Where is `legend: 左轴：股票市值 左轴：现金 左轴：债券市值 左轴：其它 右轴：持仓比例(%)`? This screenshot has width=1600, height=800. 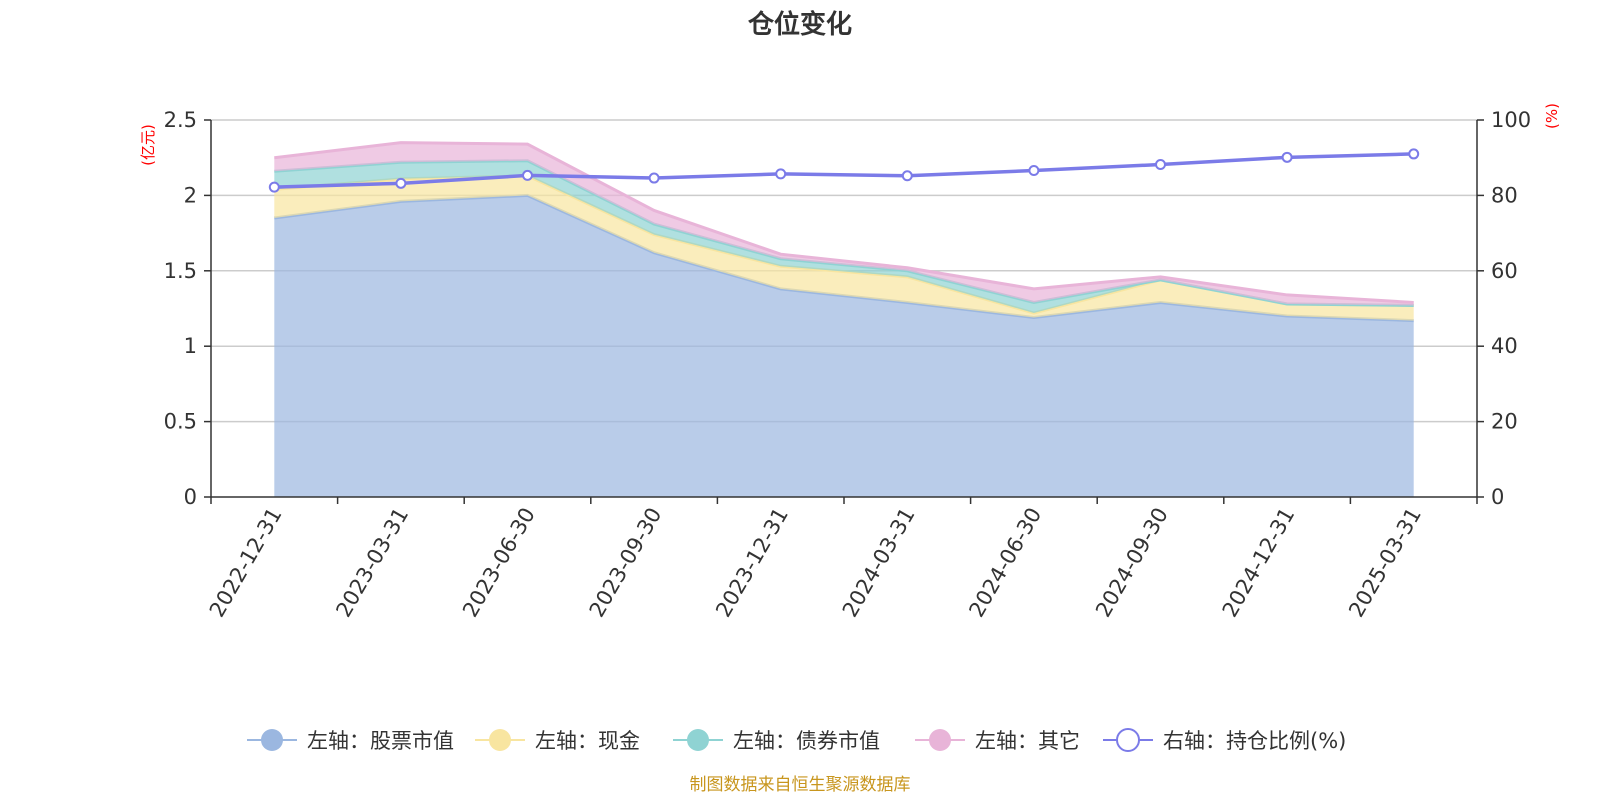
legend: 左轴：股票市值 左轴：现金 左轴：债券市值 左轴：其它 右轴：持仓比例(%) is located at coordinates (796, 740).